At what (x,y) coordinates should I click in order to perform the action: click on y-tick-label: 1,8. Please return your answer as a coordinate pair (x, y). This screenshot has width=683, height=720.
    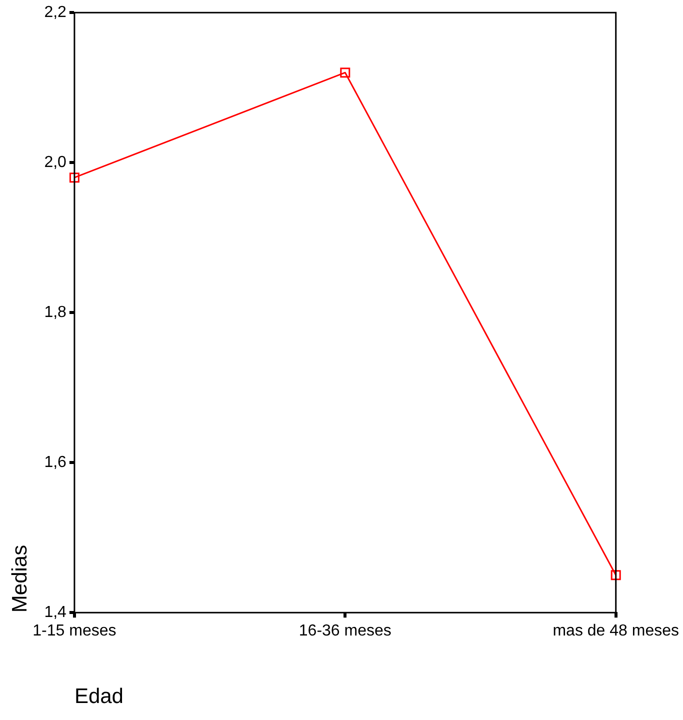
    Looking at the image, I should click on (55, 313).